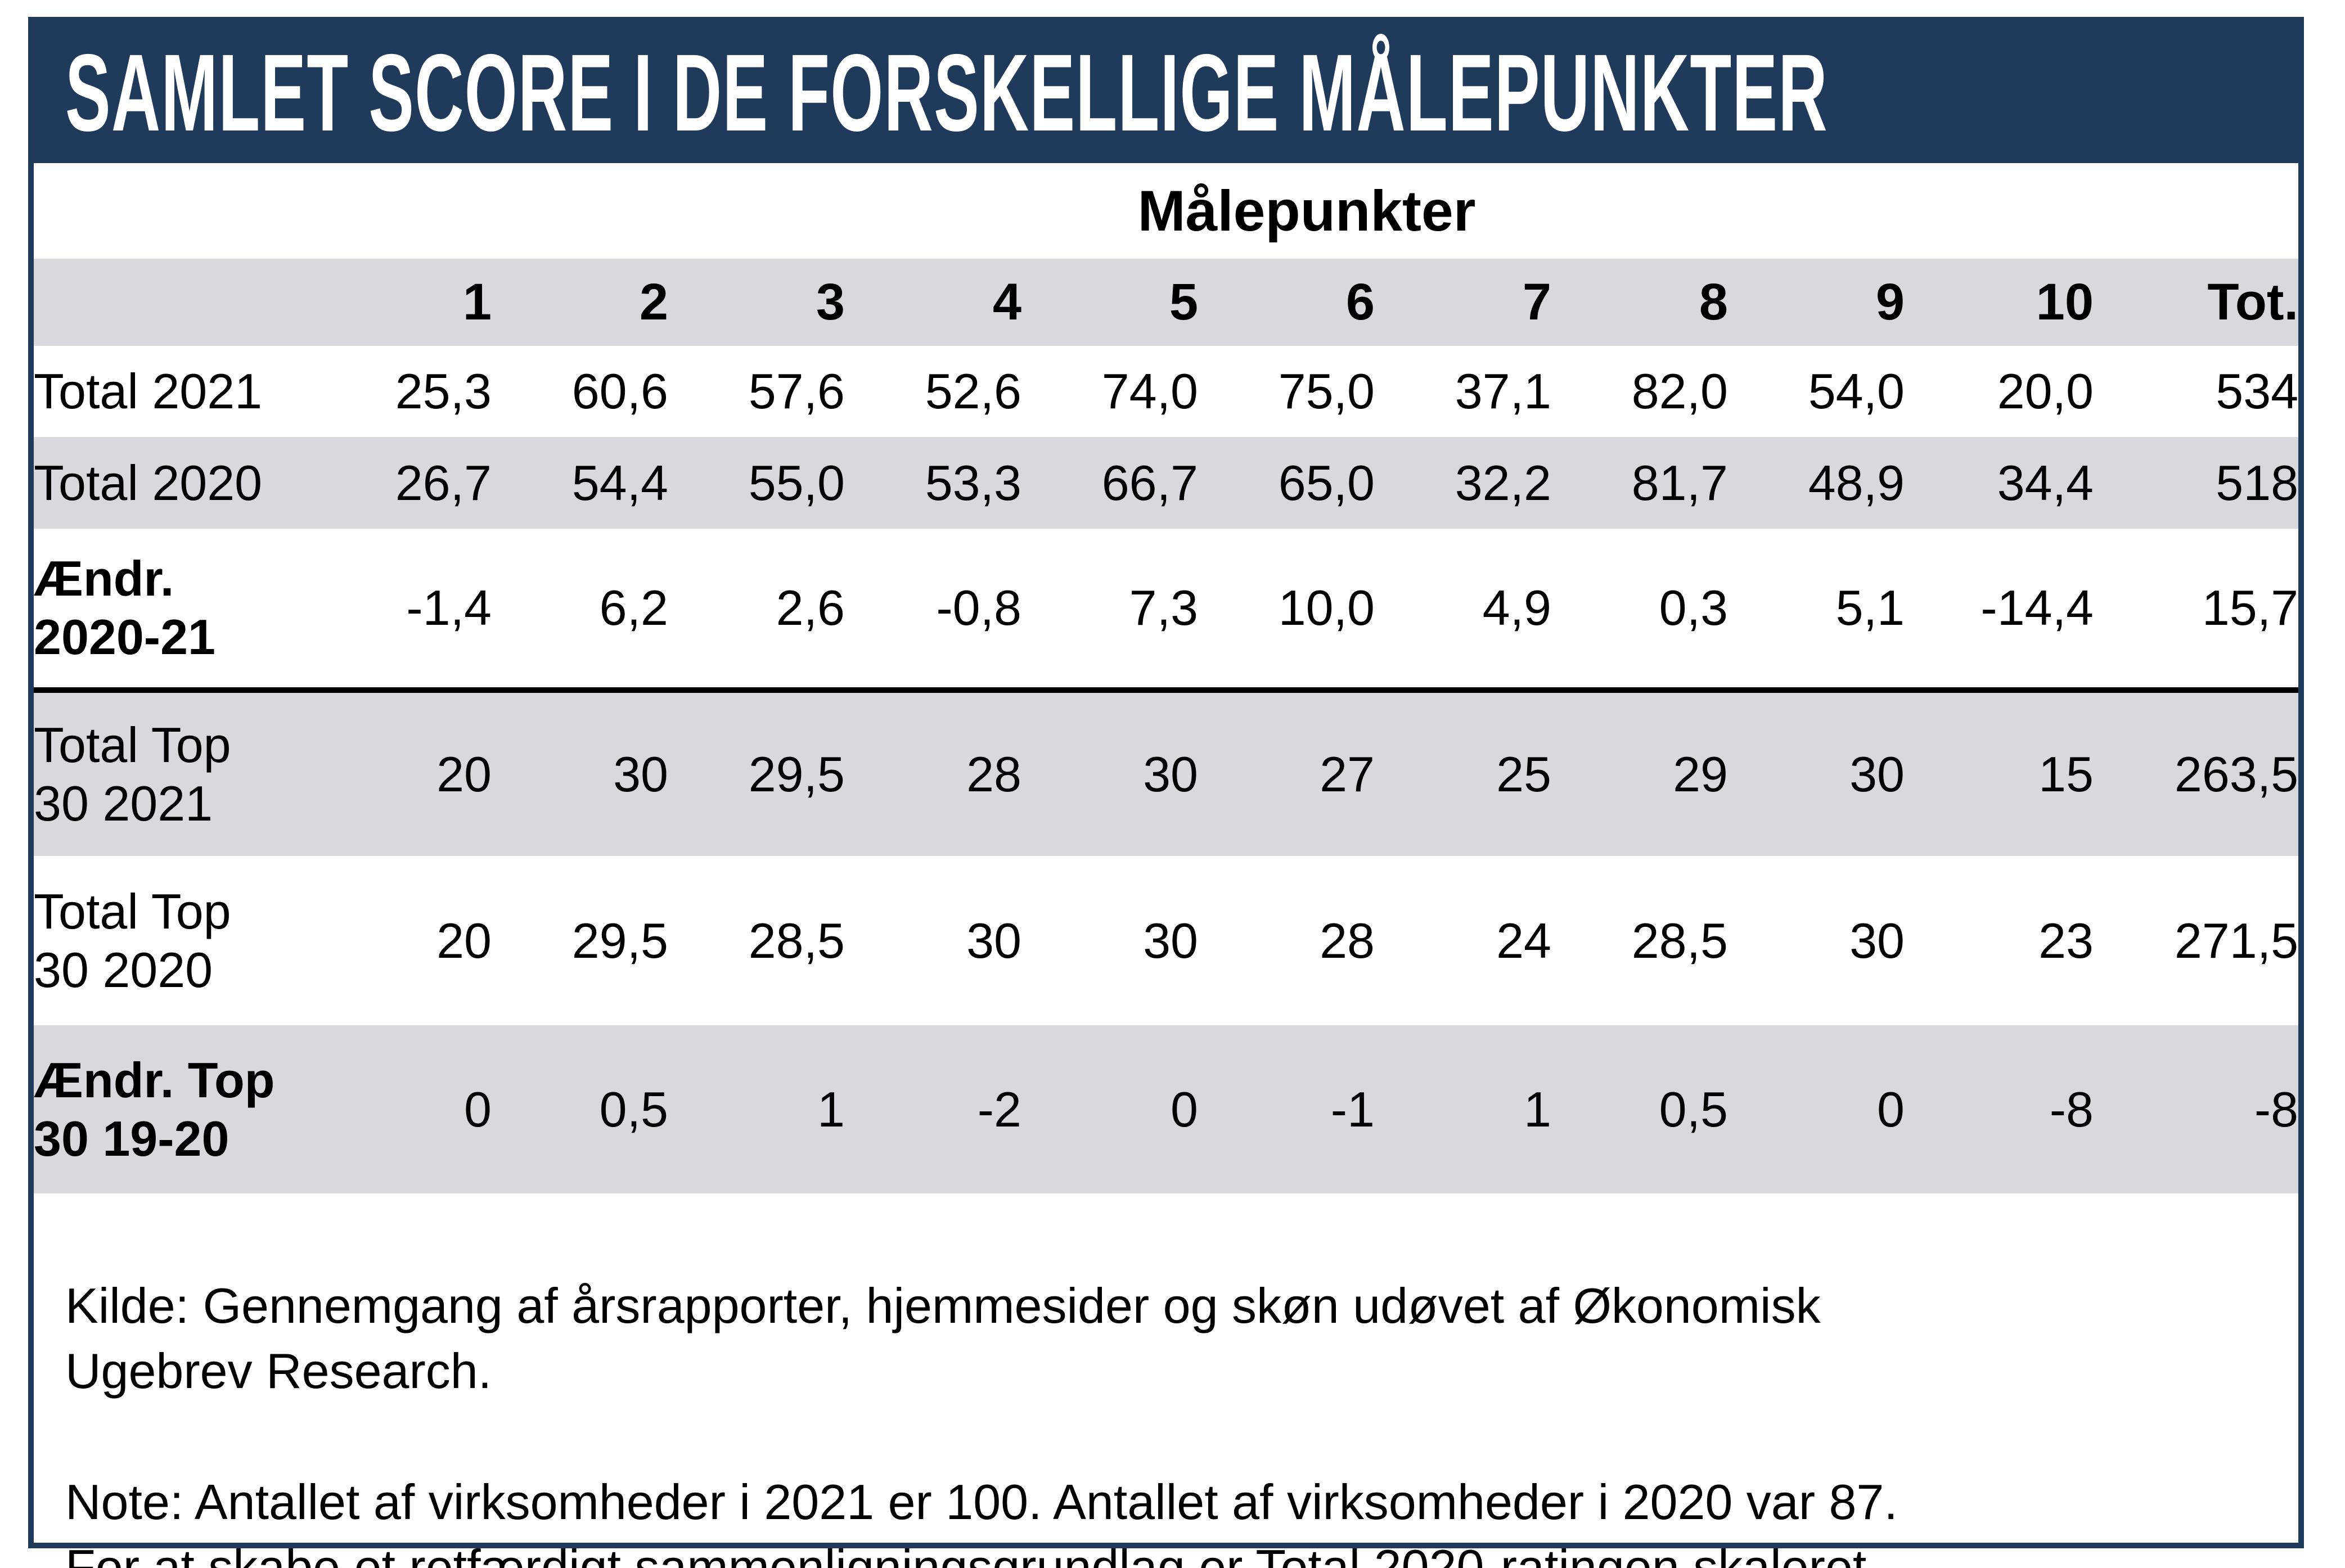 The image size is (2345, 1568). I want to click on col-header: 3, so click(830, 302).